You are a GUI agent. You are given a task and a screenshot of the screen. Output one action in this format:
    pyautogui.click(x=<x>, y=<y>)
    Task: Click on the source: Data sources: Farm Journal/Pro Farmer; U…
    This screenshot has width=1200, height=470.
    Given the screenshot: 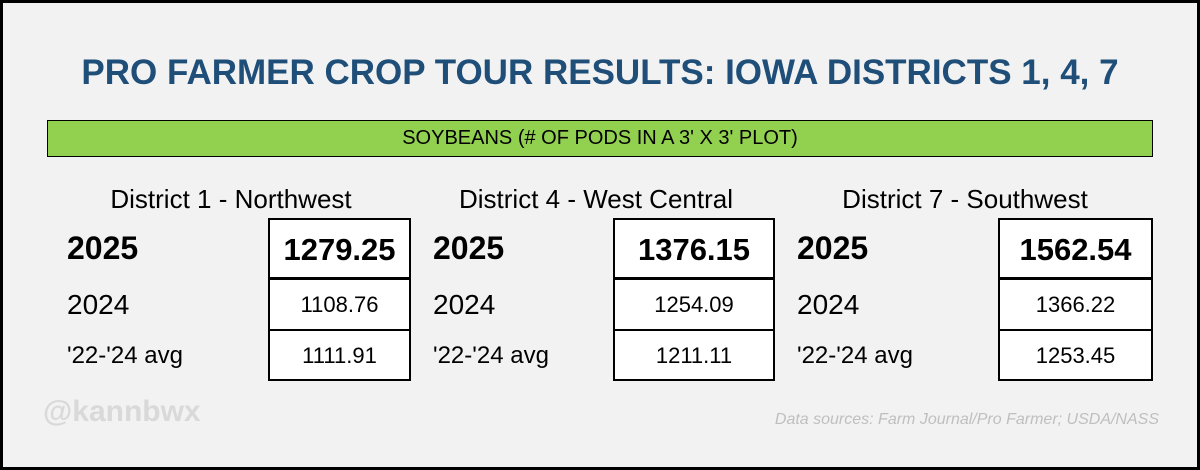 What is the action you would take?
    pyautogui.click(x=966, y=419)
    